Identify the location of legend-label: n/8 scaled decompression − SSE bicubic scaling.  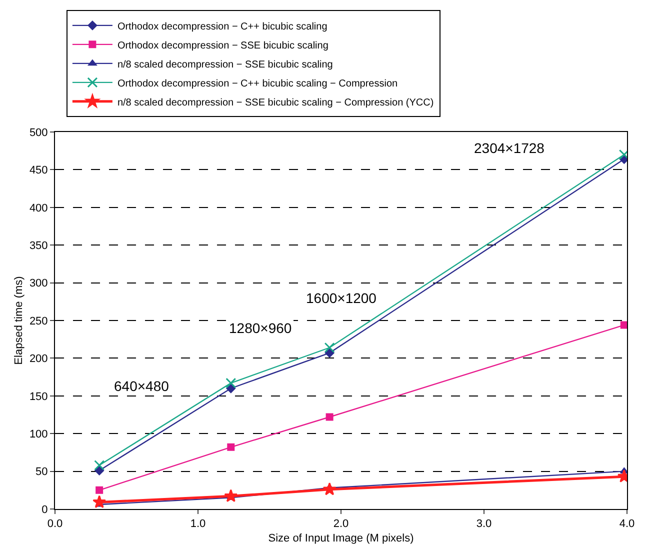
(225, 64).